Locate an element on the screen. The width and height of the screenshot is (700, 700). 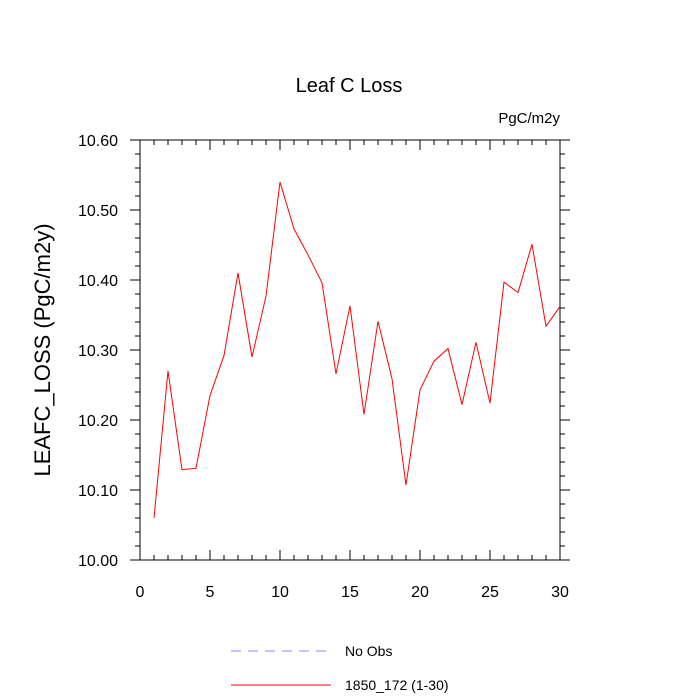
y-tick-label: 10.20 is located at coordinates (98, 421).